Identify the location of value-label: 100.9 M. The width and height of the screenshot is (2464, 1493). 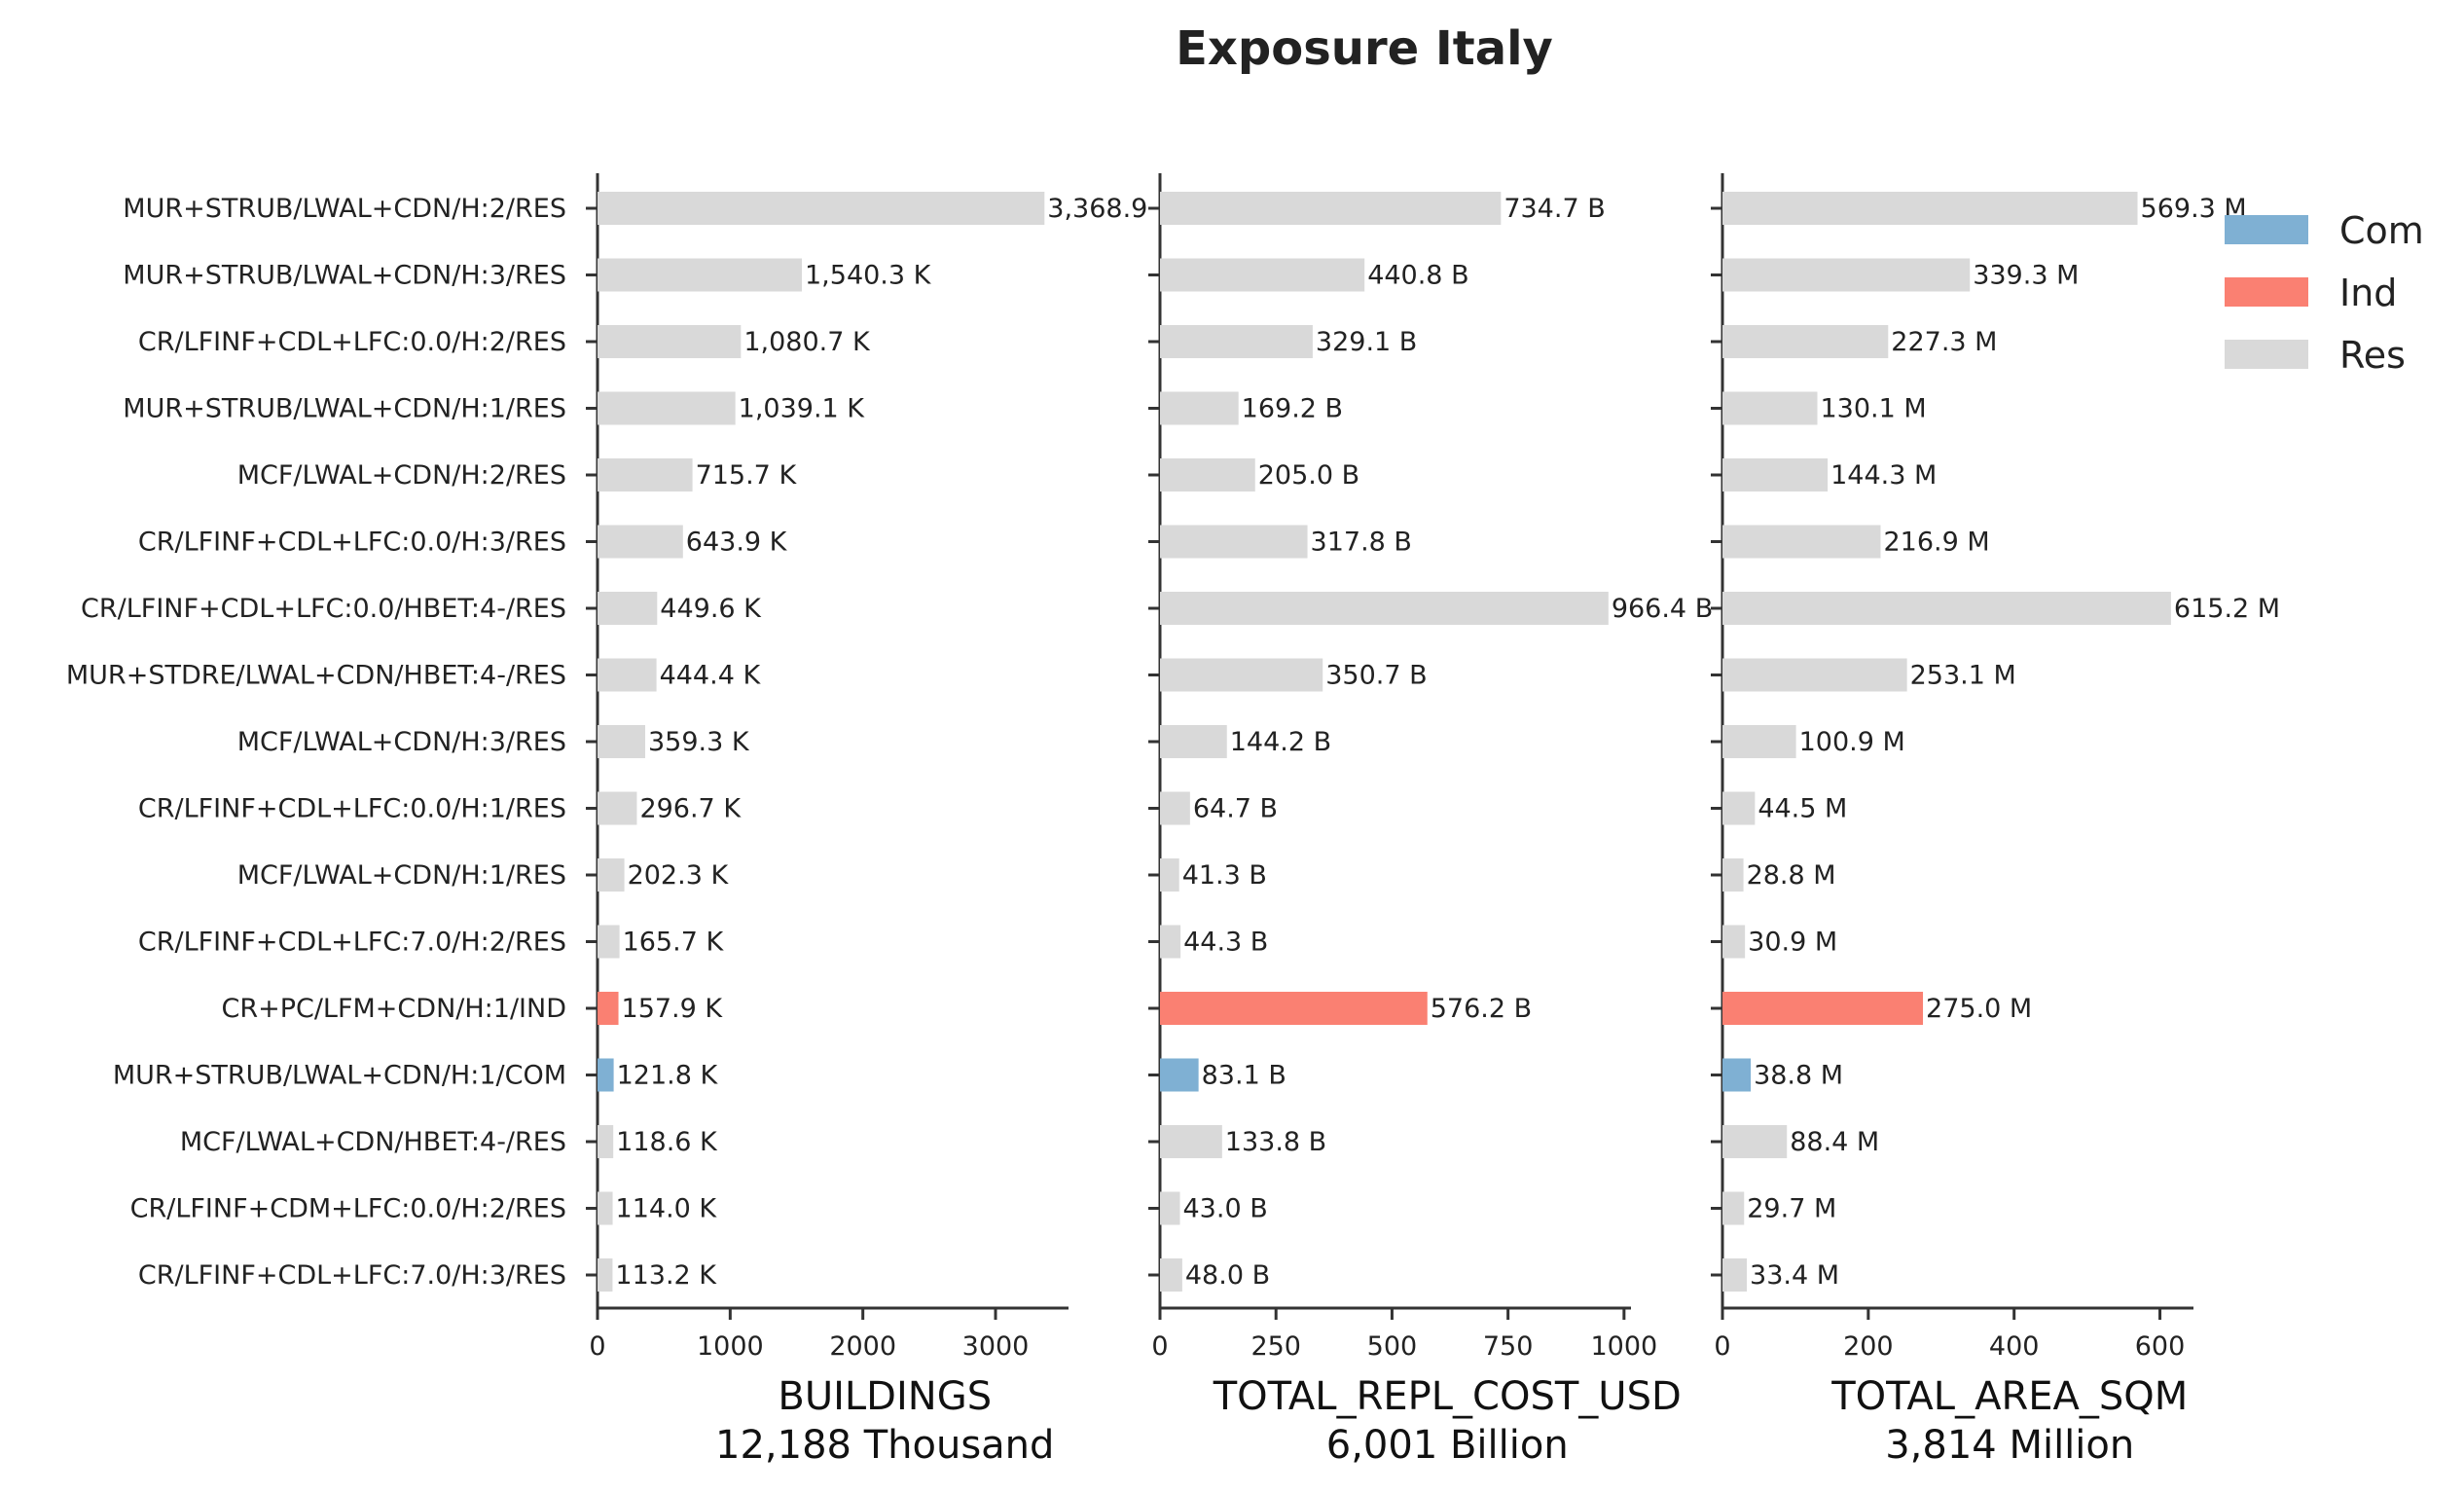
(1852, 742).